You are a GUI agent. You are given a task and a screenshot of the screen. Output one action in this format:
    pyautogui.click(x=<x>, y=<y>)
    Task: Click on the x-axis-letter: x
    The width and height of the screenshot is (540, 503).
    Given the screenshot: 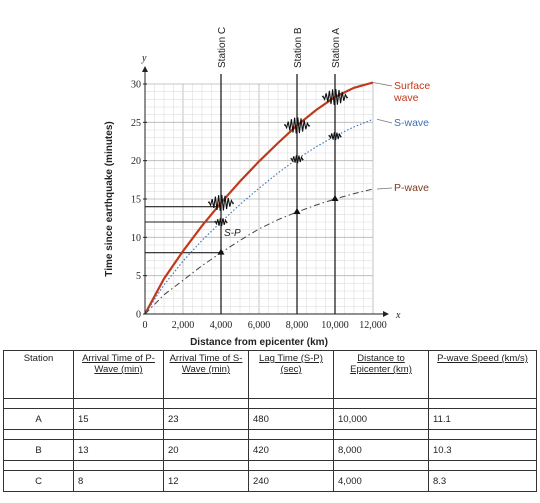 What is the action you would take?
    pyautogui.click(x=398, y=315)
    